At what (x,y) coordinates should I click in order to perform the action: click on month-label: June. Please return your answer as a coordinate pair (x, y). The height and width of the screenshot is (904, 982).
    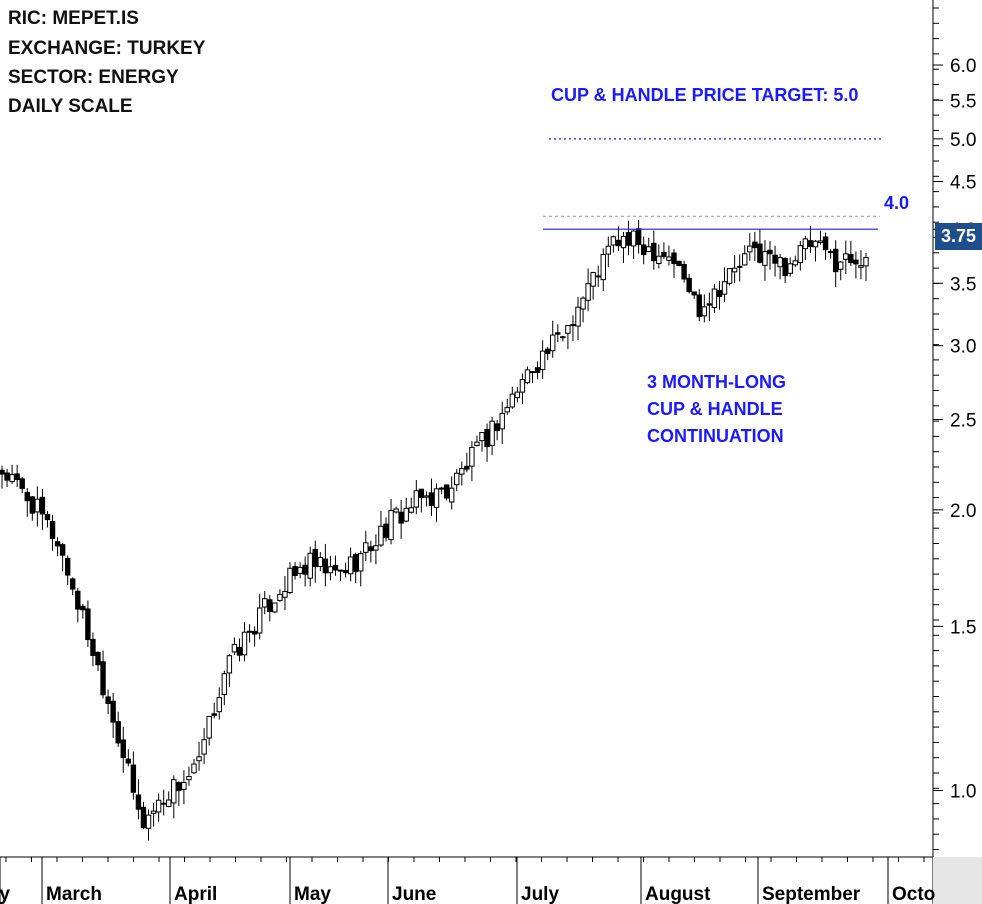
    Looking at the image, I should click on (414, 894).